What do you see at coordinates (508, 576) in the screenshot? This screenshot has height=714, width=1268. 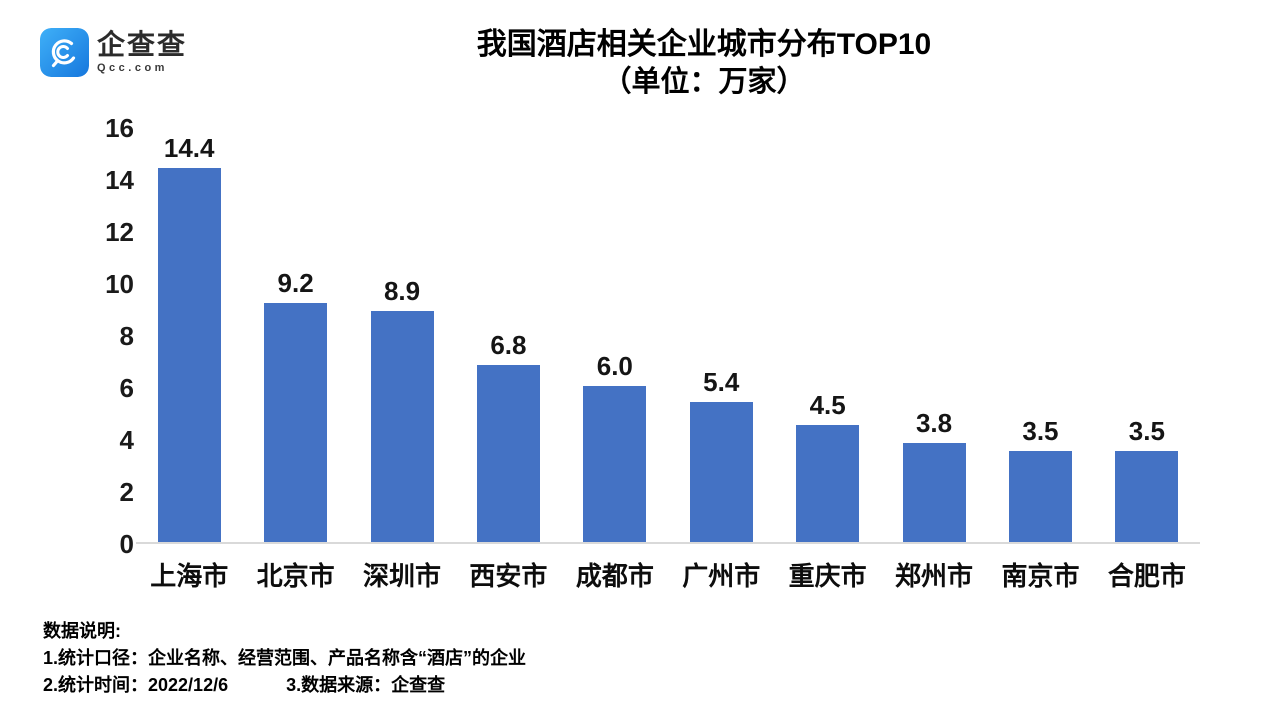 I see `x-axis-label: 西安市` at bounding box center [508, 576].